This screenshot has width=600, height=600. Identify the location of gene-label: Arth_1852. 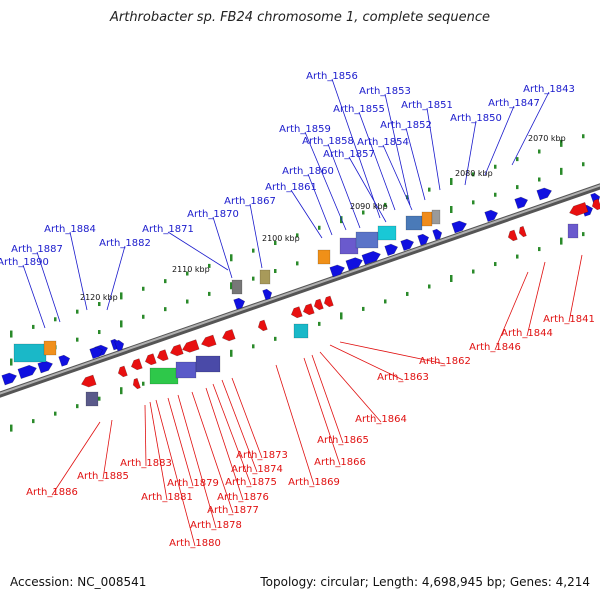
(406, 125).